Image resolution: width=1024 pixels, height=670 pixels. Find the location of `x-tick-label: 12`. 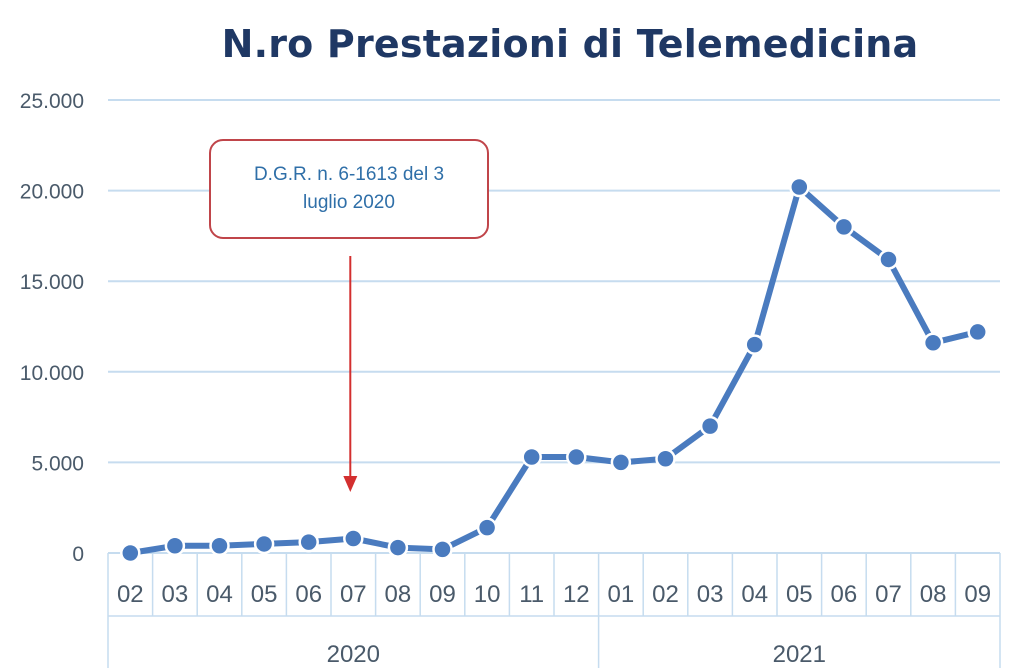

x-tick-label: 12 is located at coordinates (576, 594).